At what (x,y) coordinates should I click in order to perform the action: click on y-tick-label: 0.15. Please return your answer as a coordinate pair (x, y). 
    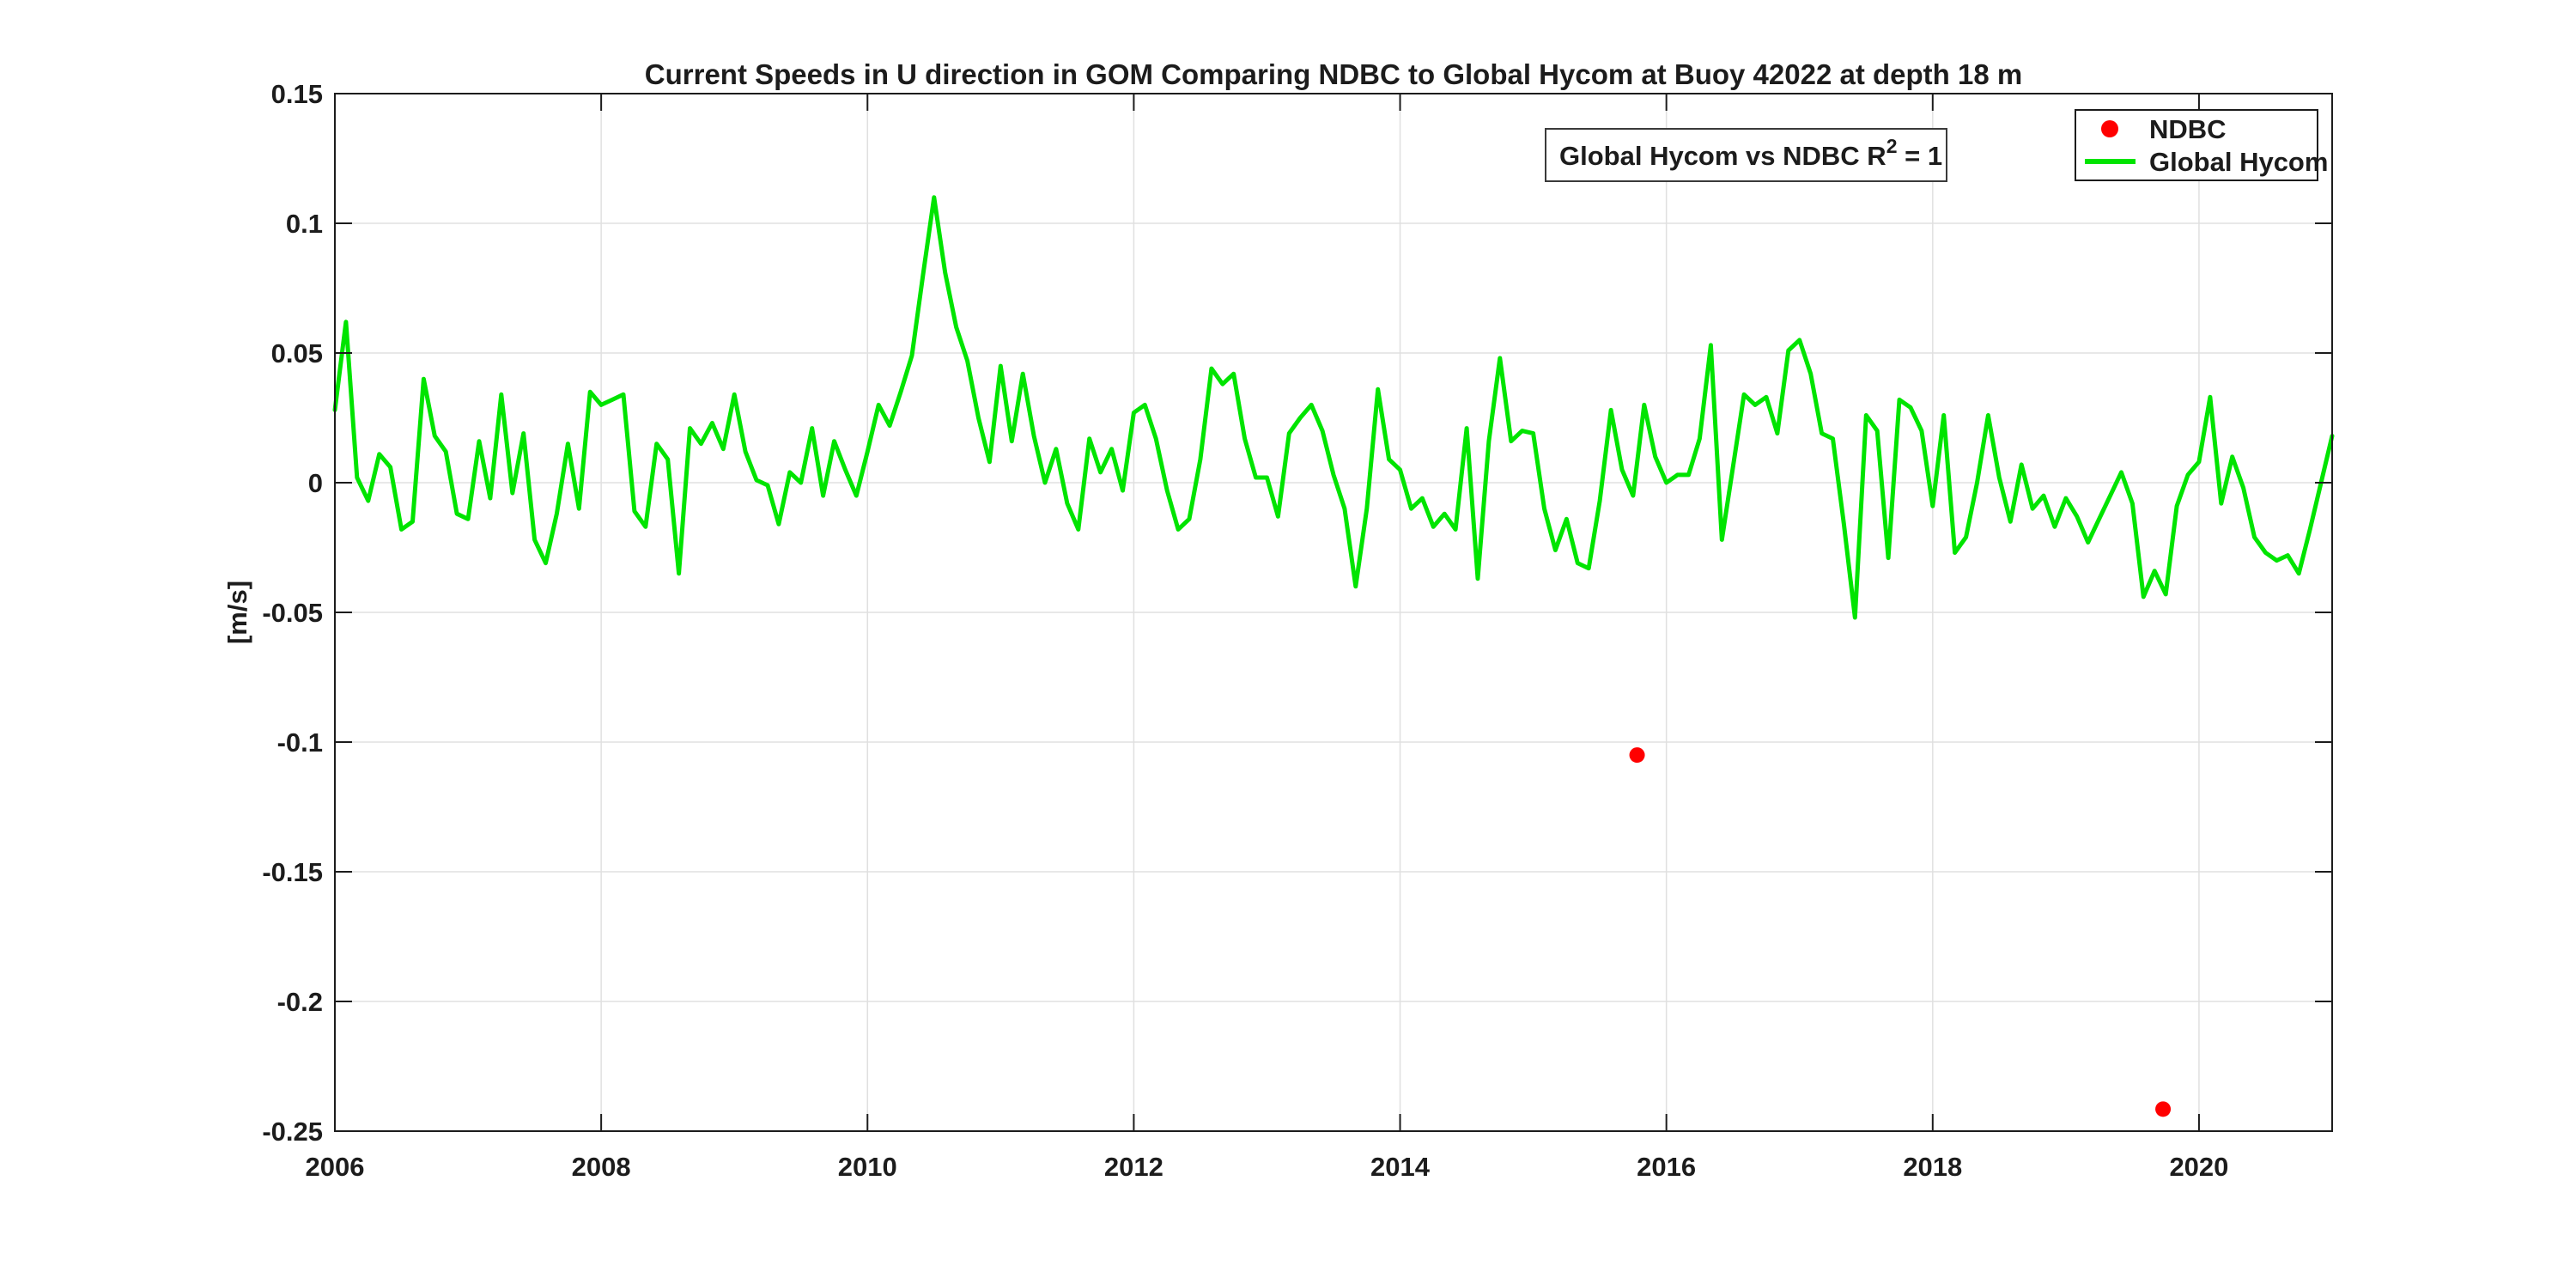
    Looking at the image, I should click on (297, 94).